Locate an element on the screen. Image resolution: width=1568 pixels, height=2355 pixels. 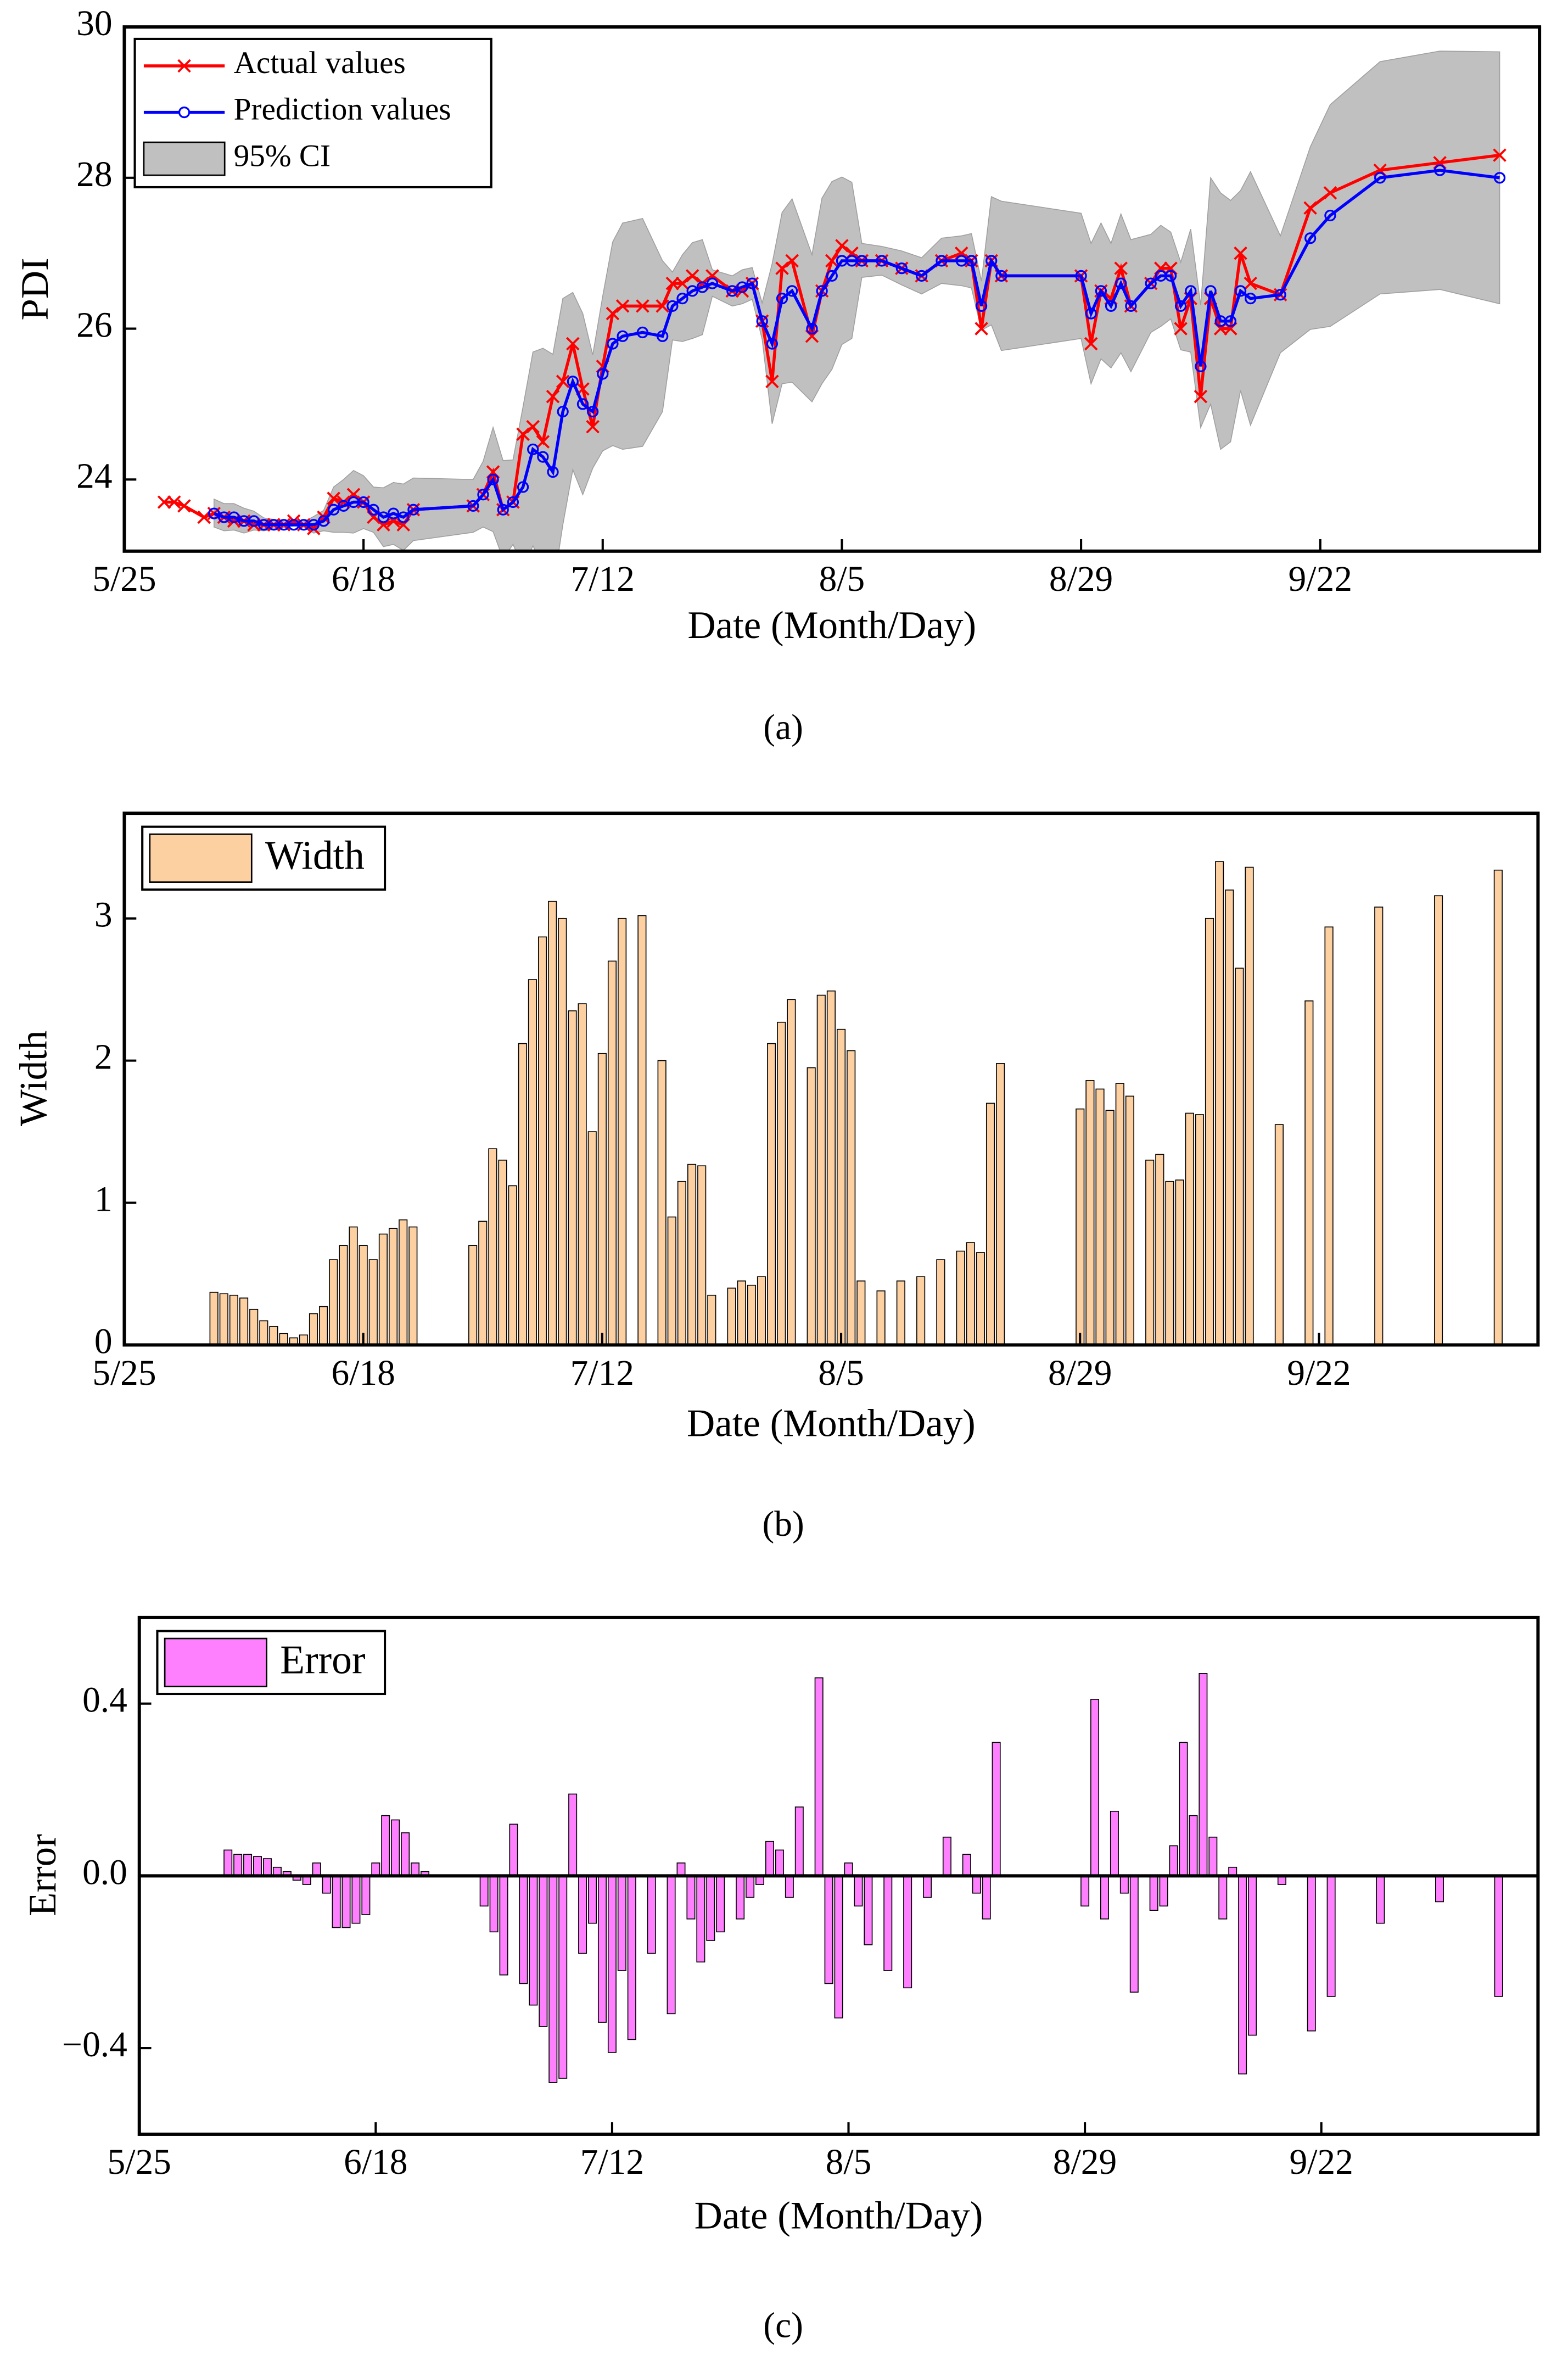
series-line is located at coordinates (856, 348).